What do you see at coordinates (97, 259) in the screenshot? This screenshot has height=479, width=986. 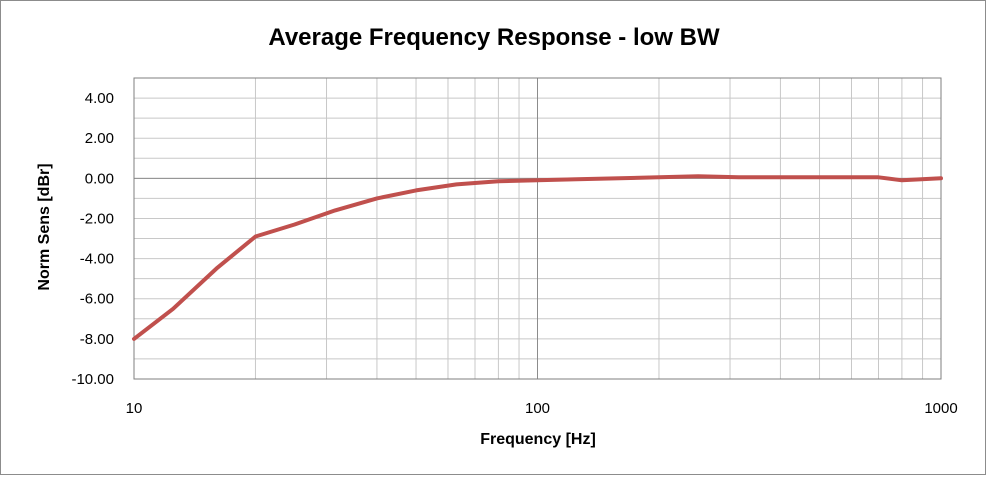 I see `y-tick-label: -4.00` at bounding box center [97, 259].